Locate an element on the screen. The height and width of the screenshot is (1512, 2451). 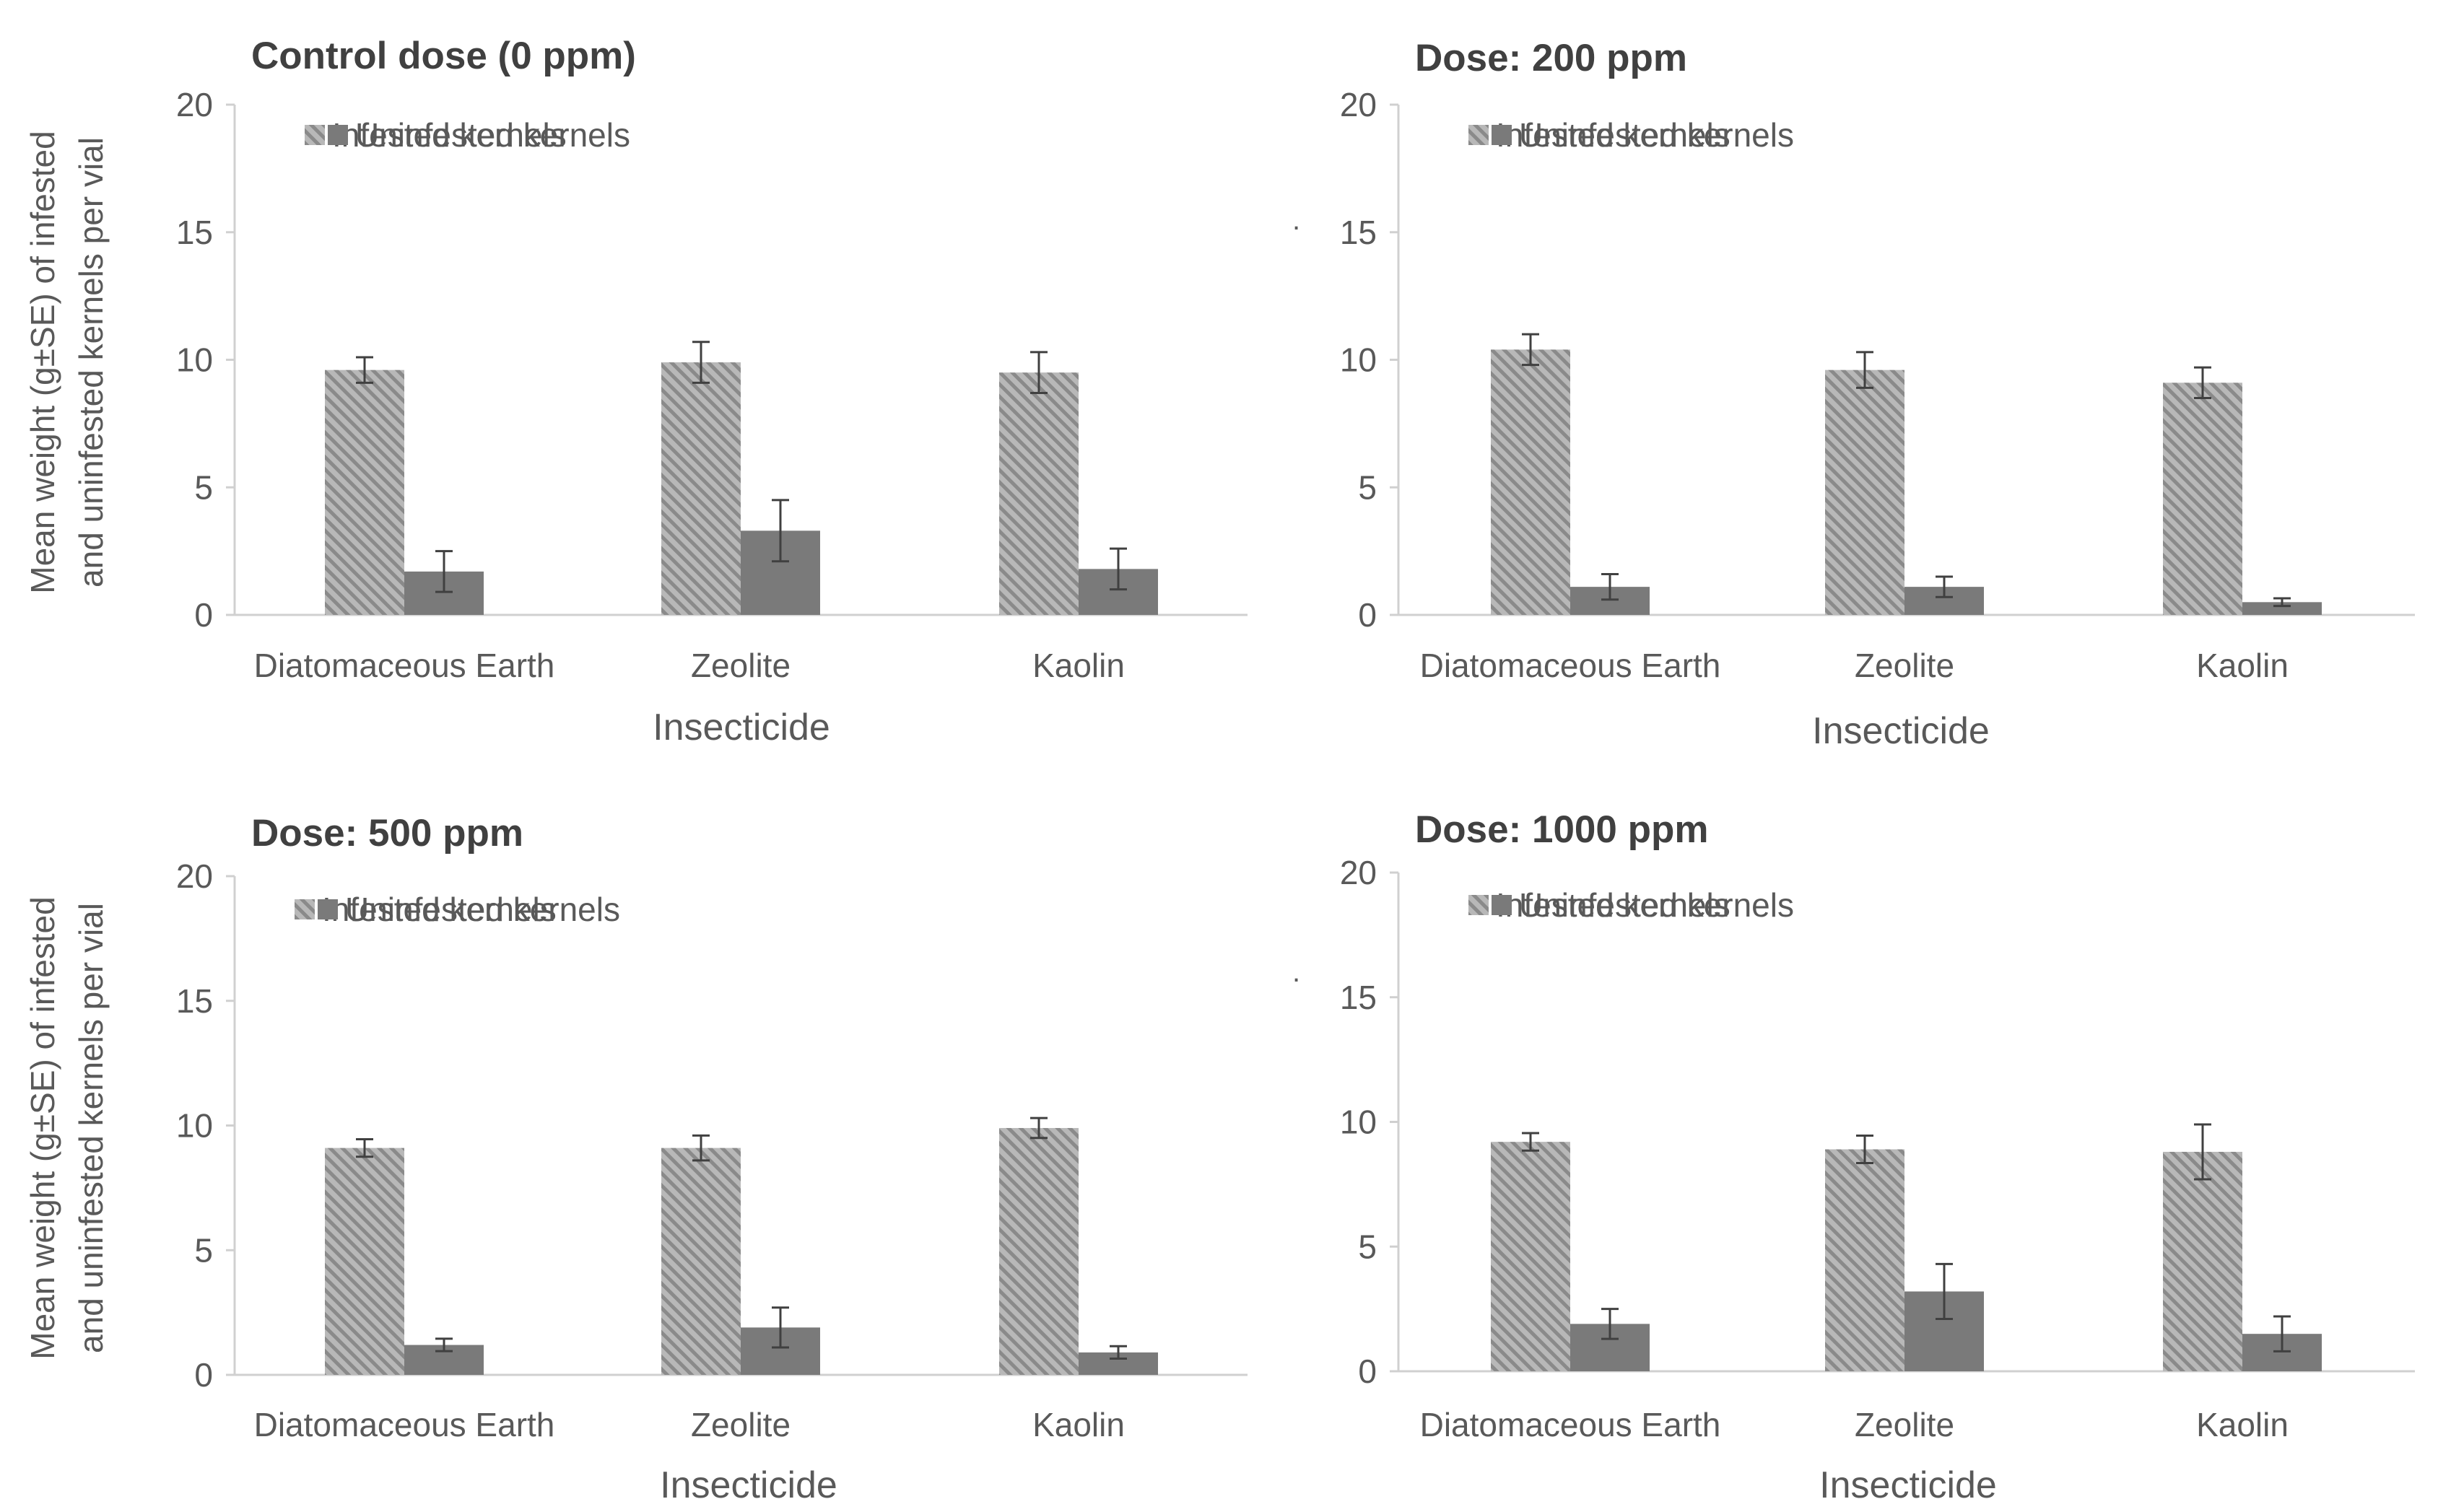
chart-title: Control dose (0 ppm) is located at coordinates (443, 56).